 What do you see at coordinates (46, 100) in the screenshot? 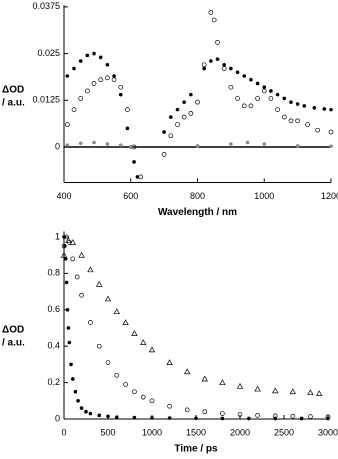
I see `y-tick-label: 0.0125` at bounding box center [46, 100].